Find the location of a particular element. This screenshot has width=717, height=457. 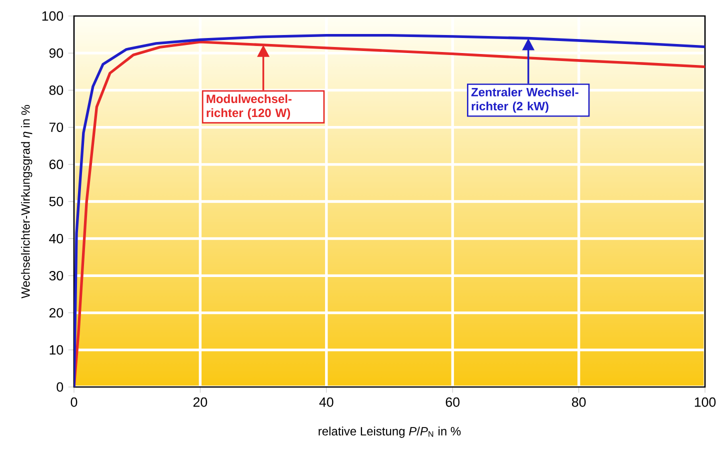

y-tick-label: 40 is located at coordinates (56, 239).